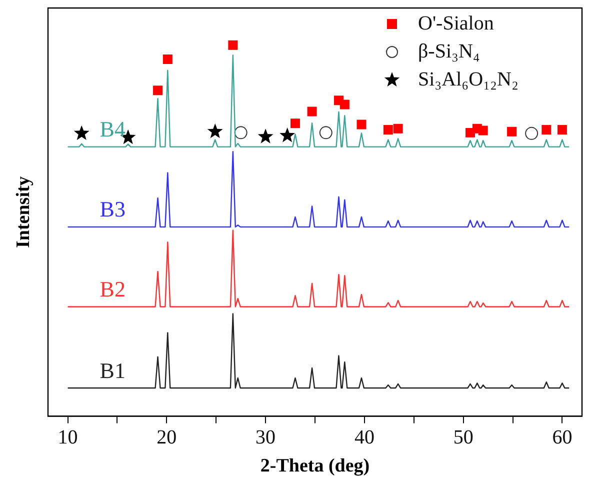 The width and height of the screenshot is (590, 482). I want to click on legend-label: O'-Sialon, so click(456, 23).